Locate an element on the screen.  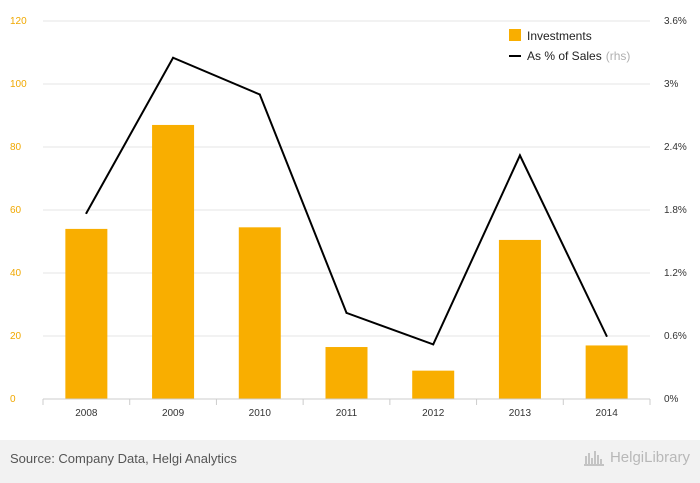
left-tick-label: 20 is located at coordinates (16, 336).